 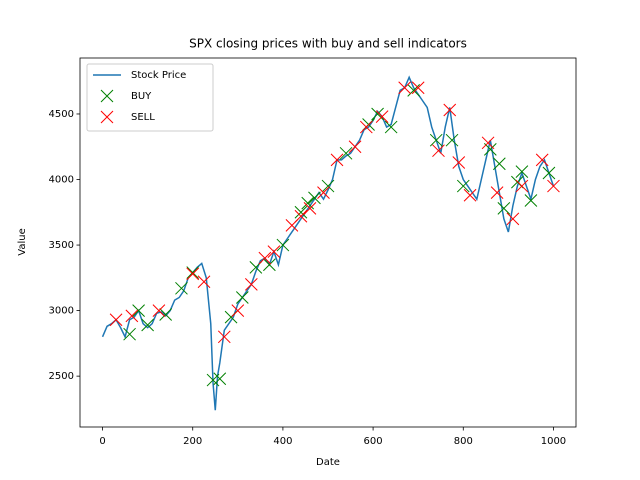 I want to click on x-tick-label: 600, so click(x=373, y=441).